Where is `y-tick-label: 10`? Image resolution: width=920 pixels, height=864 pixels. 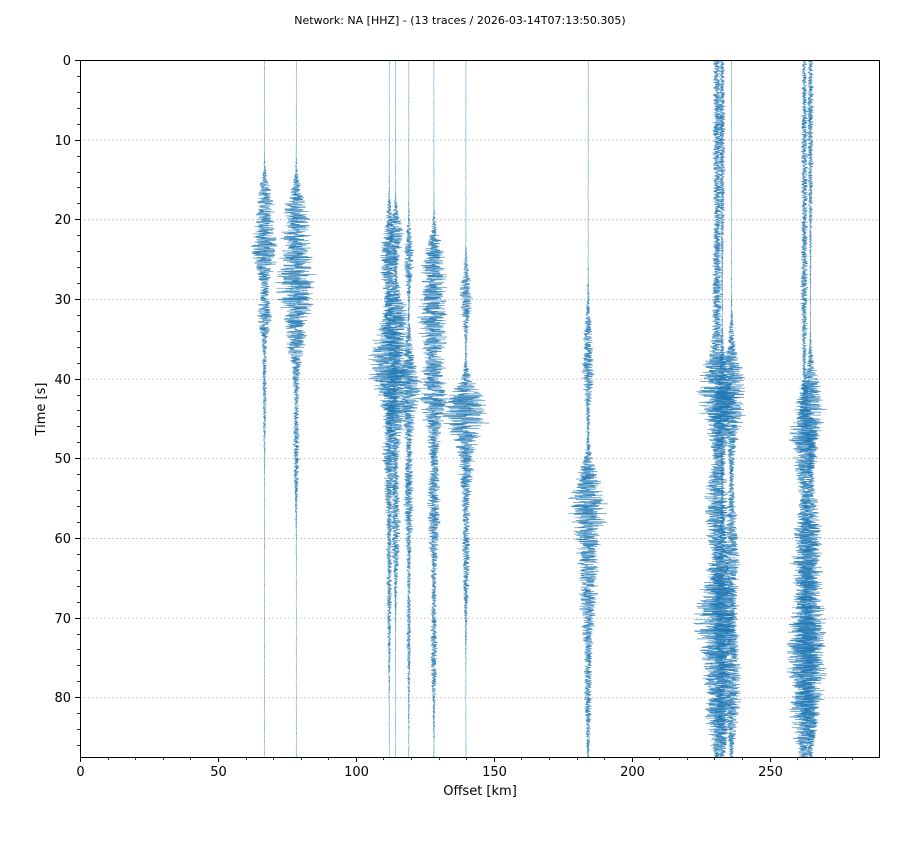 y-tick-label: 10 is located at coordinates (62, 141).